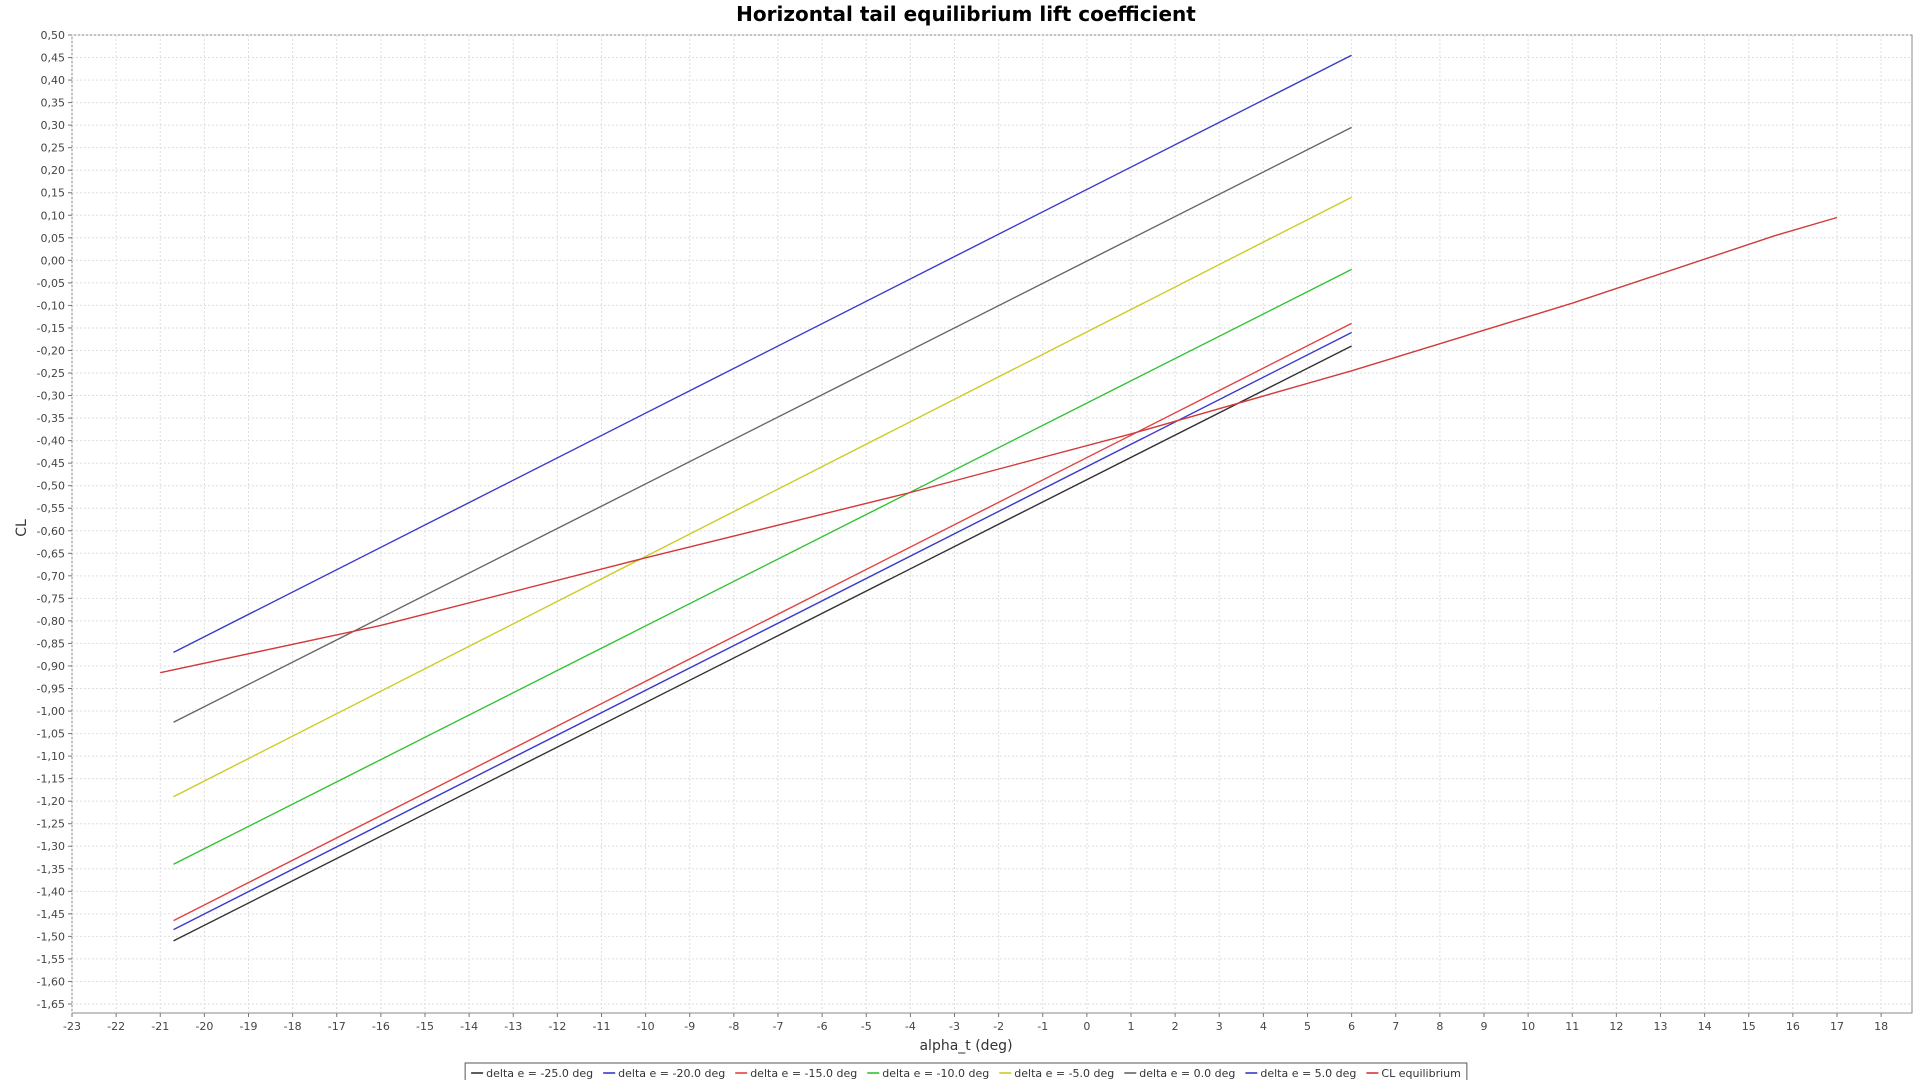 The height and width of the screenshot is (1080, 1920). What do you see at coordinates (803, 1073) in the screenshot?
I see `legend-label: delta e = -15.0 deg` at bounding box center [803, 1073].